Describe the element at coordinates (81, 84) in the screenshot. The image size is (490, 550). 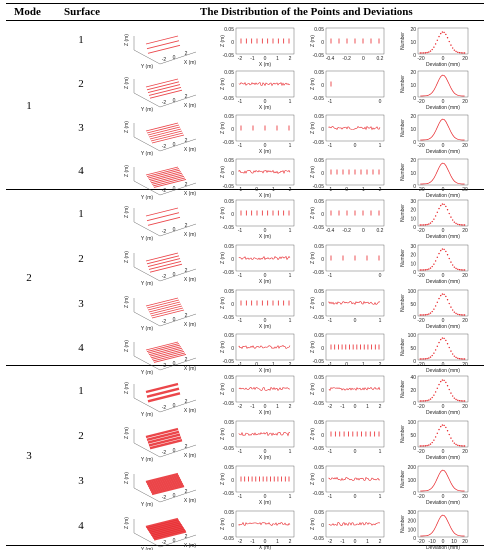
I see `surface-label: 2` at that location.